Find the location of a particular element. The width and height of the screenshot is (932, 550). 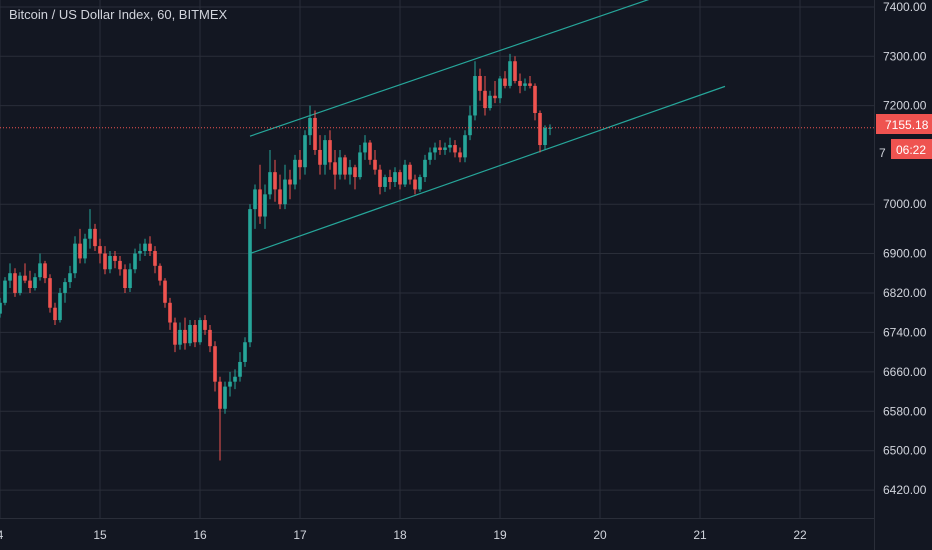

time-axis: 4 15 16 17 18 19 20 21 22 is located at coordinates (403, 535).